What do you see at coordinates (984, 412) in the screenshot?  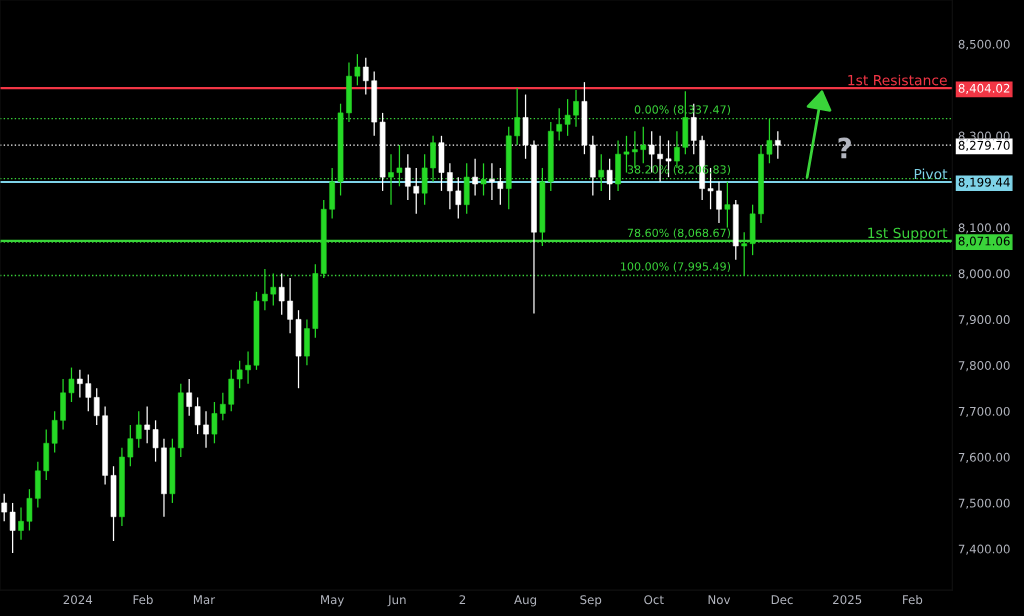 I see `y-tick-label: 7,700.00` at bounding box center [984, 412].